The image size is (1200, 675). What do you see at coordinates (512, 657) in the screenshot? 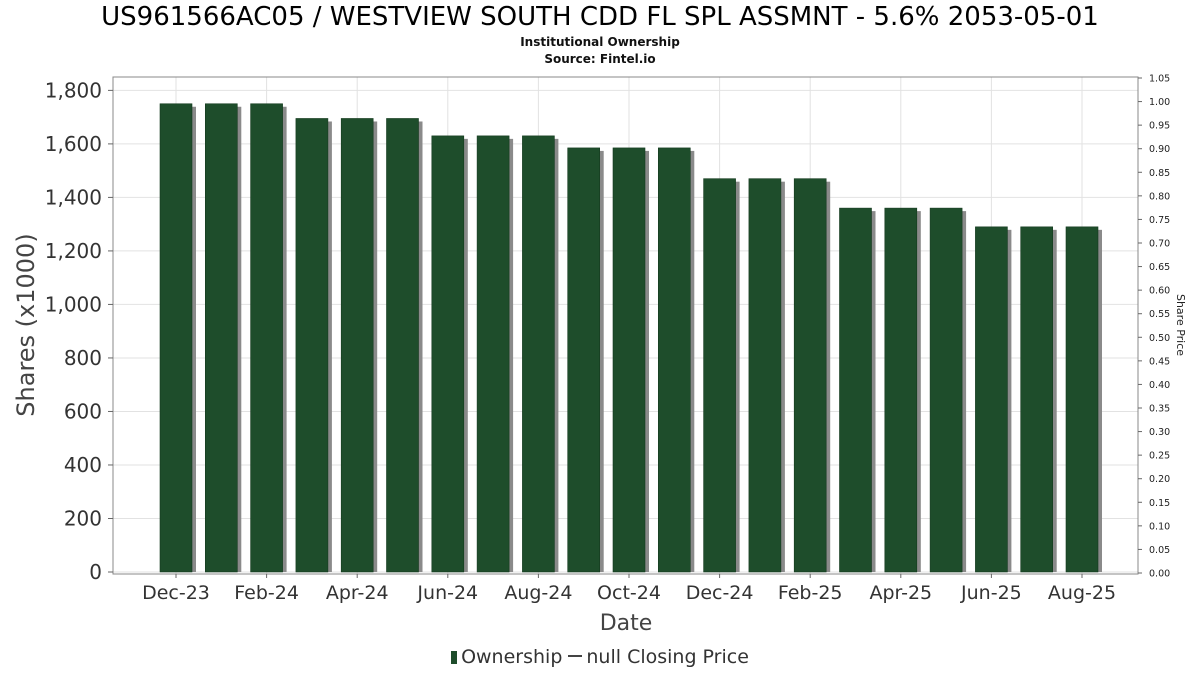
I see `legend-ownership-label: Ownership` at bounding box center [512, 657].